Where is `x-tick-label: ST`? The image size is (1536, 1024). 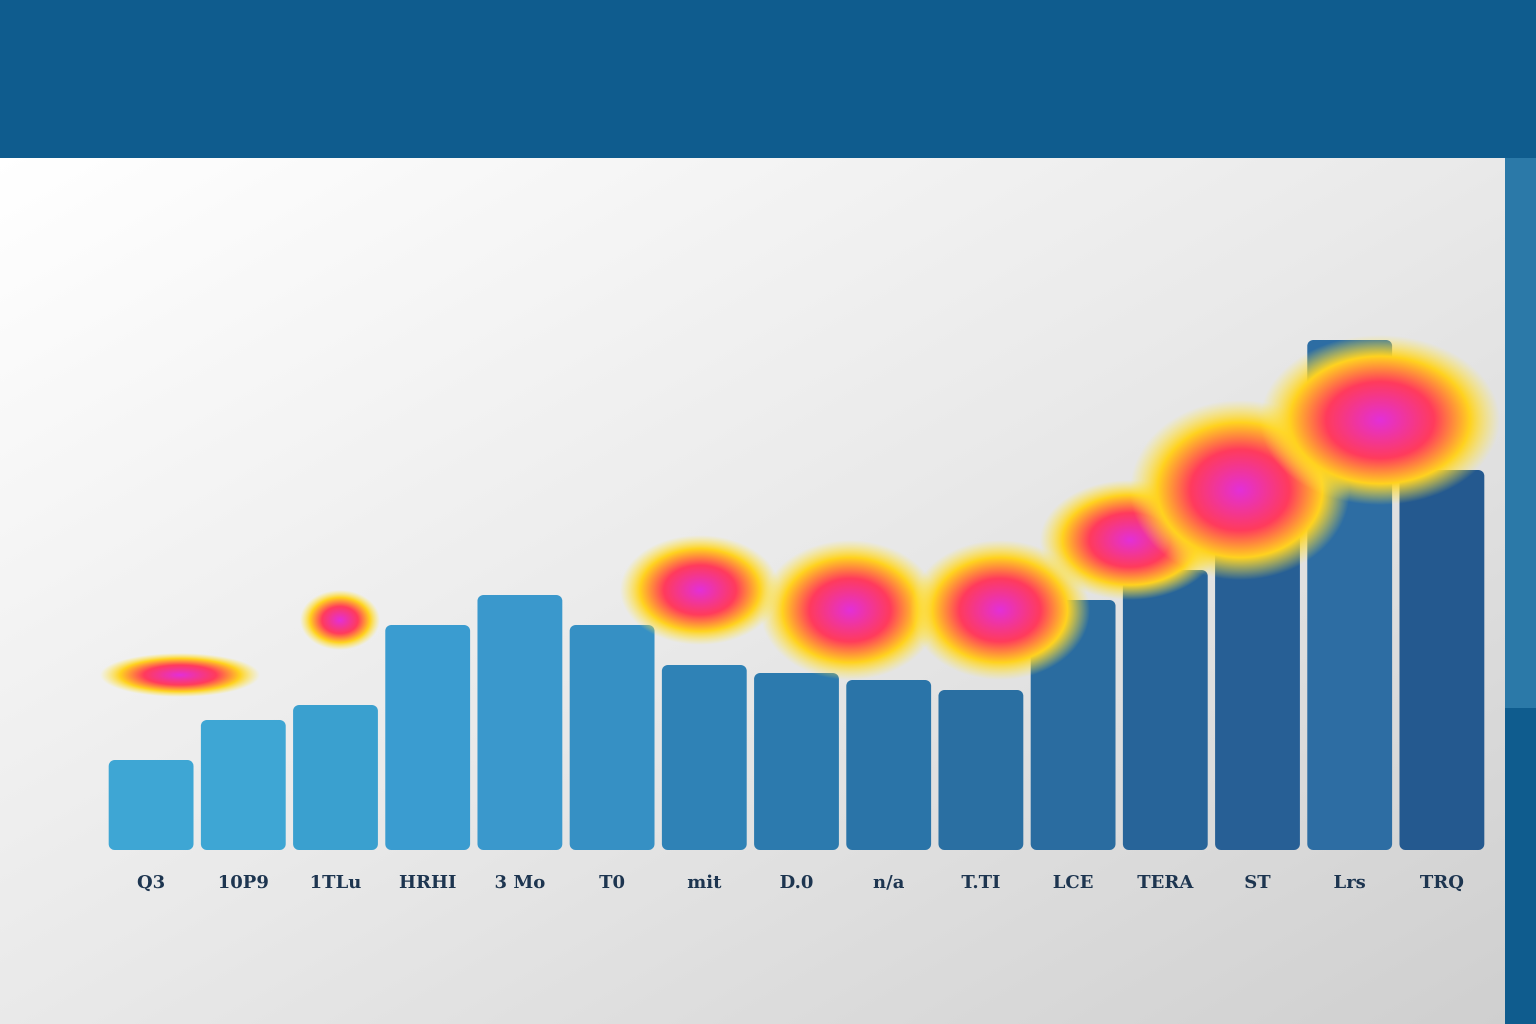 x-tick-label: ST is located at coordinates (1257, 882).